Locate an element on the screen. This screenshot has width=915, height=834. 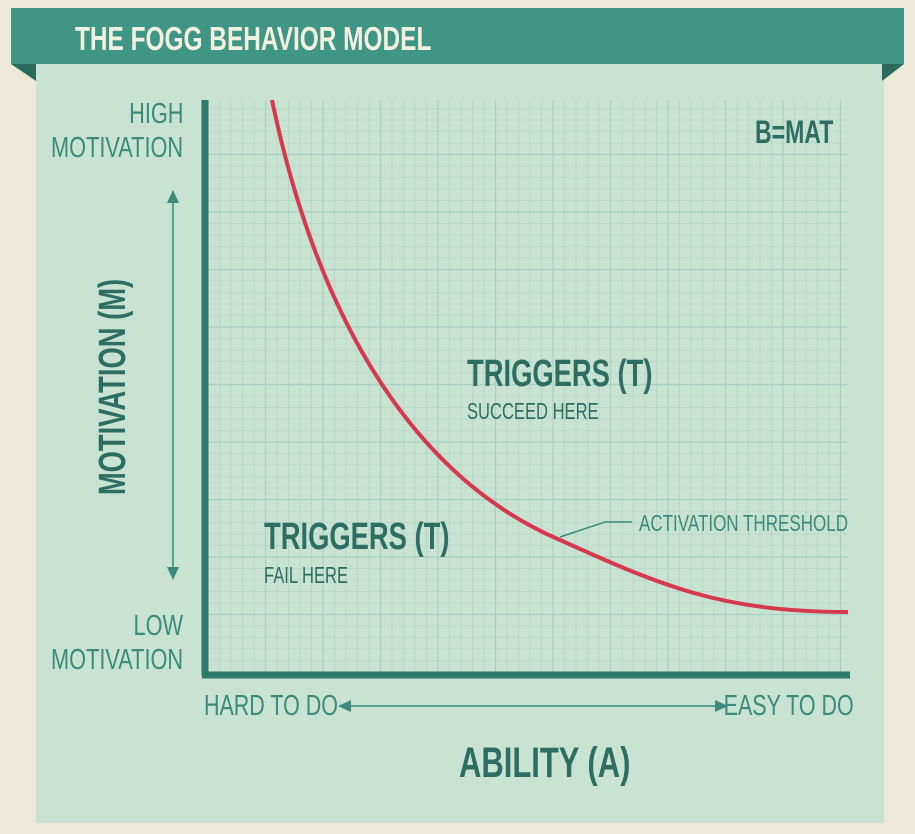
low-motivation-label: MOTIVATION is located at coordinates (116, 660).